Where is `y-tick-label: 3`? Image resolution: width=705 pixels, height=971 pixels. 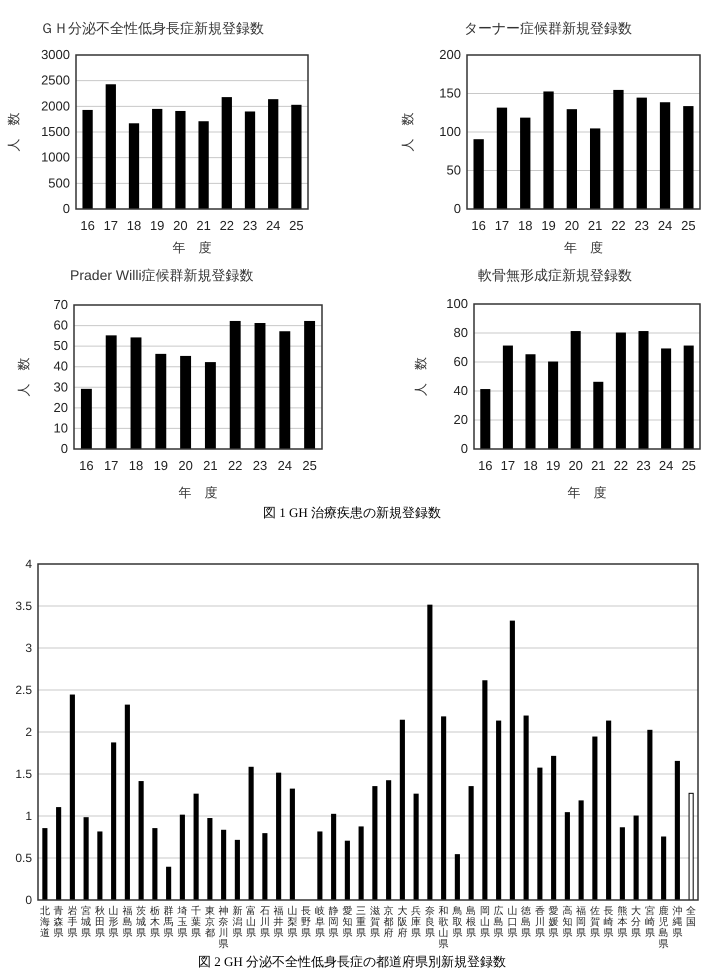 y-tick-label: 3 is located at coordinates (28, 648).